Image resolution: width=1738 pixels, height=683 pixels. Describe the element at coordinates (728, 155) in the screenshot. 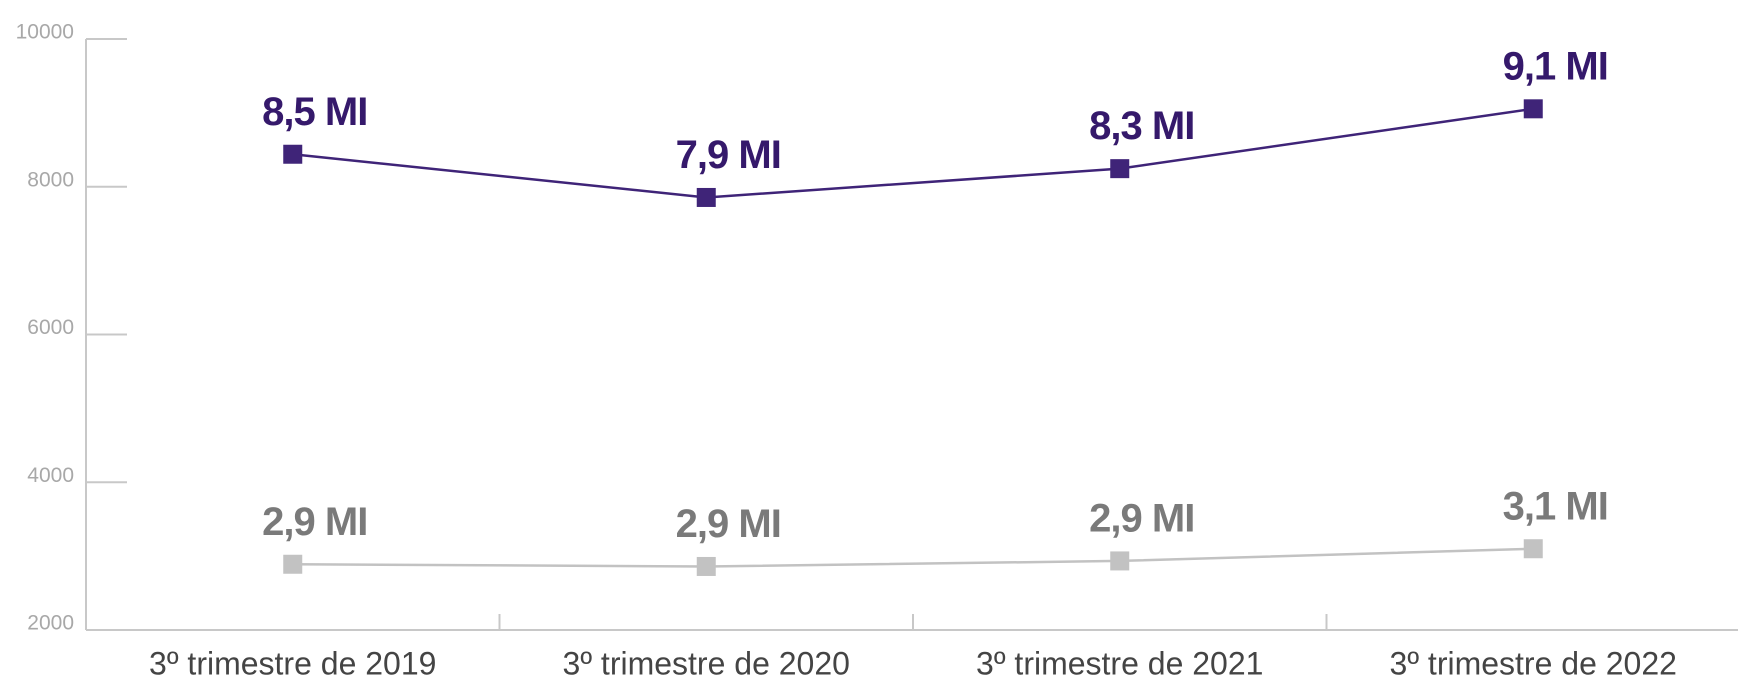

I see `value-label: 7,9 MI` at that location.